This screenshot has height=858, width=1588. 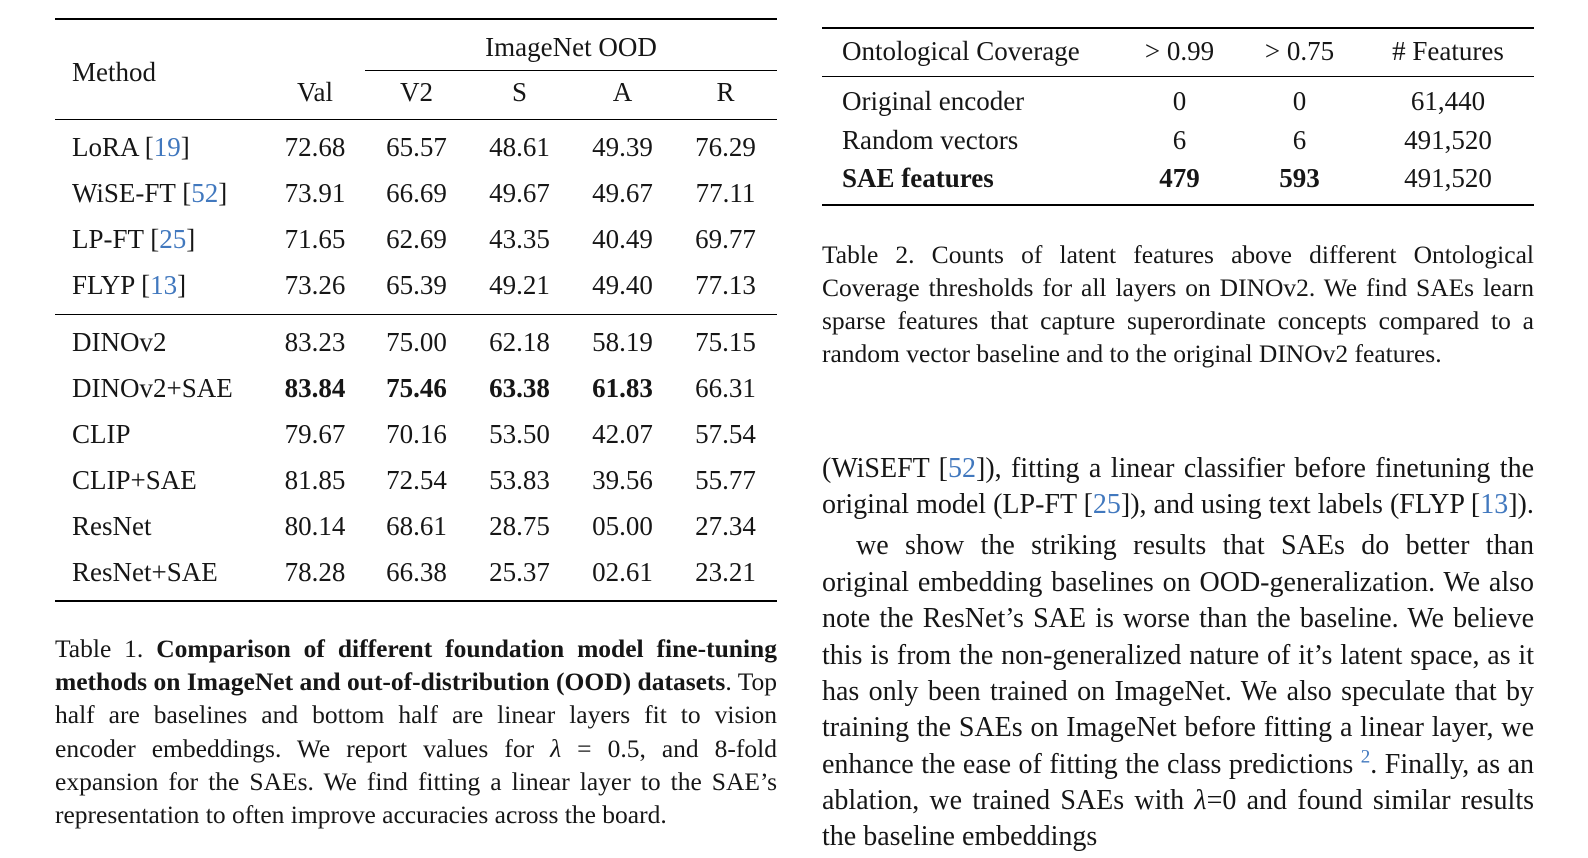 What do you see at coordinates (105, 147) in the screenshot?
I see `method-name: LoRA` at bounding box center [105, 147].